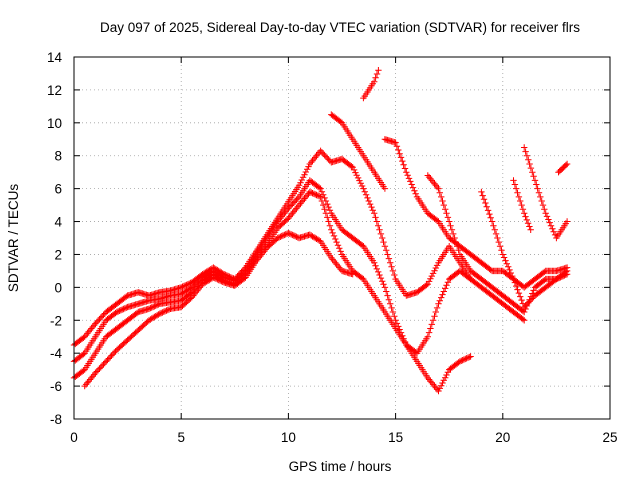 This screenshot has width=640, height=480. Describe the element at coordinates (13, 238) in the screenshot. I see `y-axis-label: SDTVAR / TECUs` at that location.